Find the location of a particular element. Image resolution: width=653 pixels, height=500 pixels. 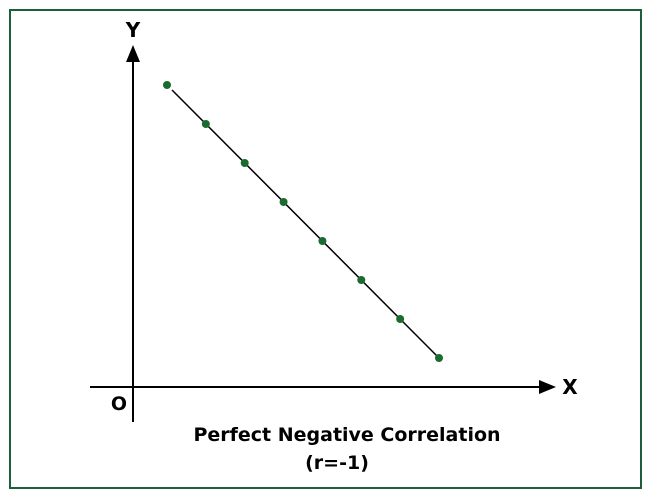

chart-title: Perfect Negative Correlation is located at coordinates (346, 435).